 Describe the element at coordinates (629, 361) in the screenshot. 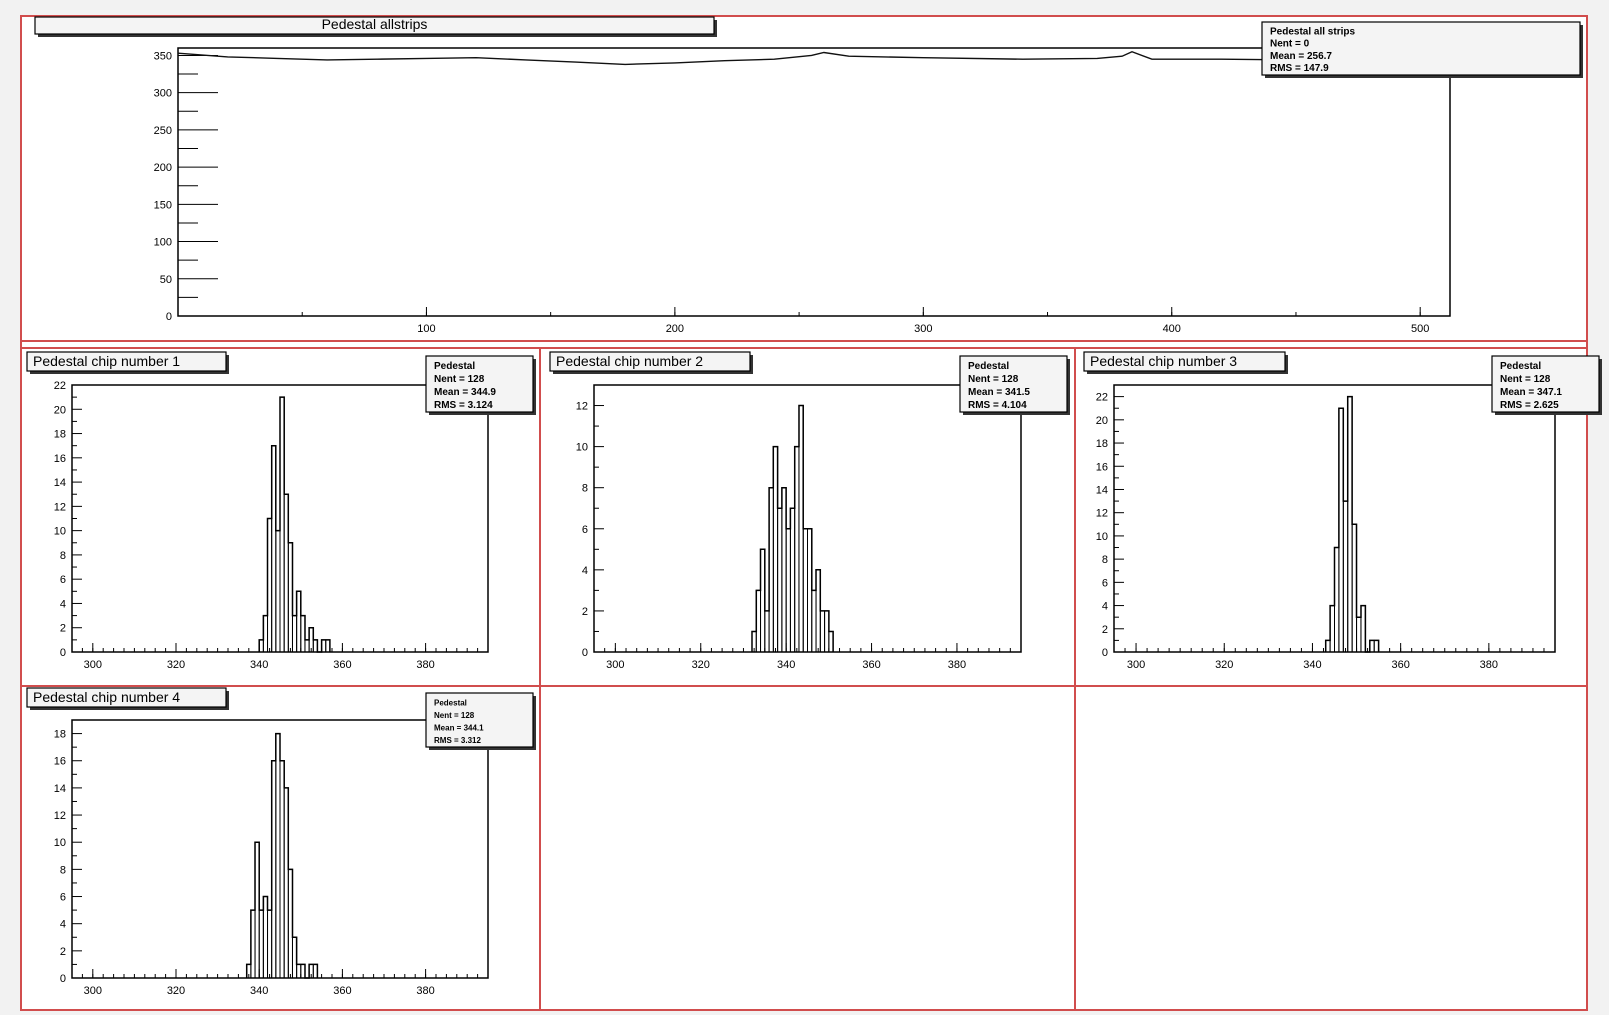

I see `chart-title: Pedestal chip number 2` at that location.